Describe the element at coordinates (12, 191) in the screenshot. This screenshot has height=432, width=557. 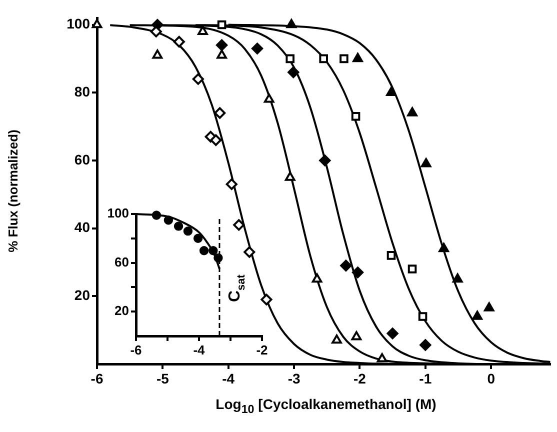
I see `y-axis-title: % Flux (normalized)` at that location.